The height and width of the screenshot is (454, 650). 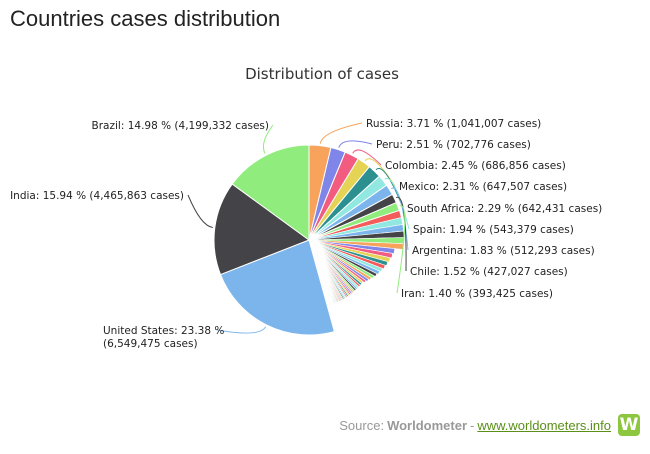 What do you see at coordinates (354, 221) in the screenshot?
I see `pie-slice-iran` at bounding box center [354, 221].